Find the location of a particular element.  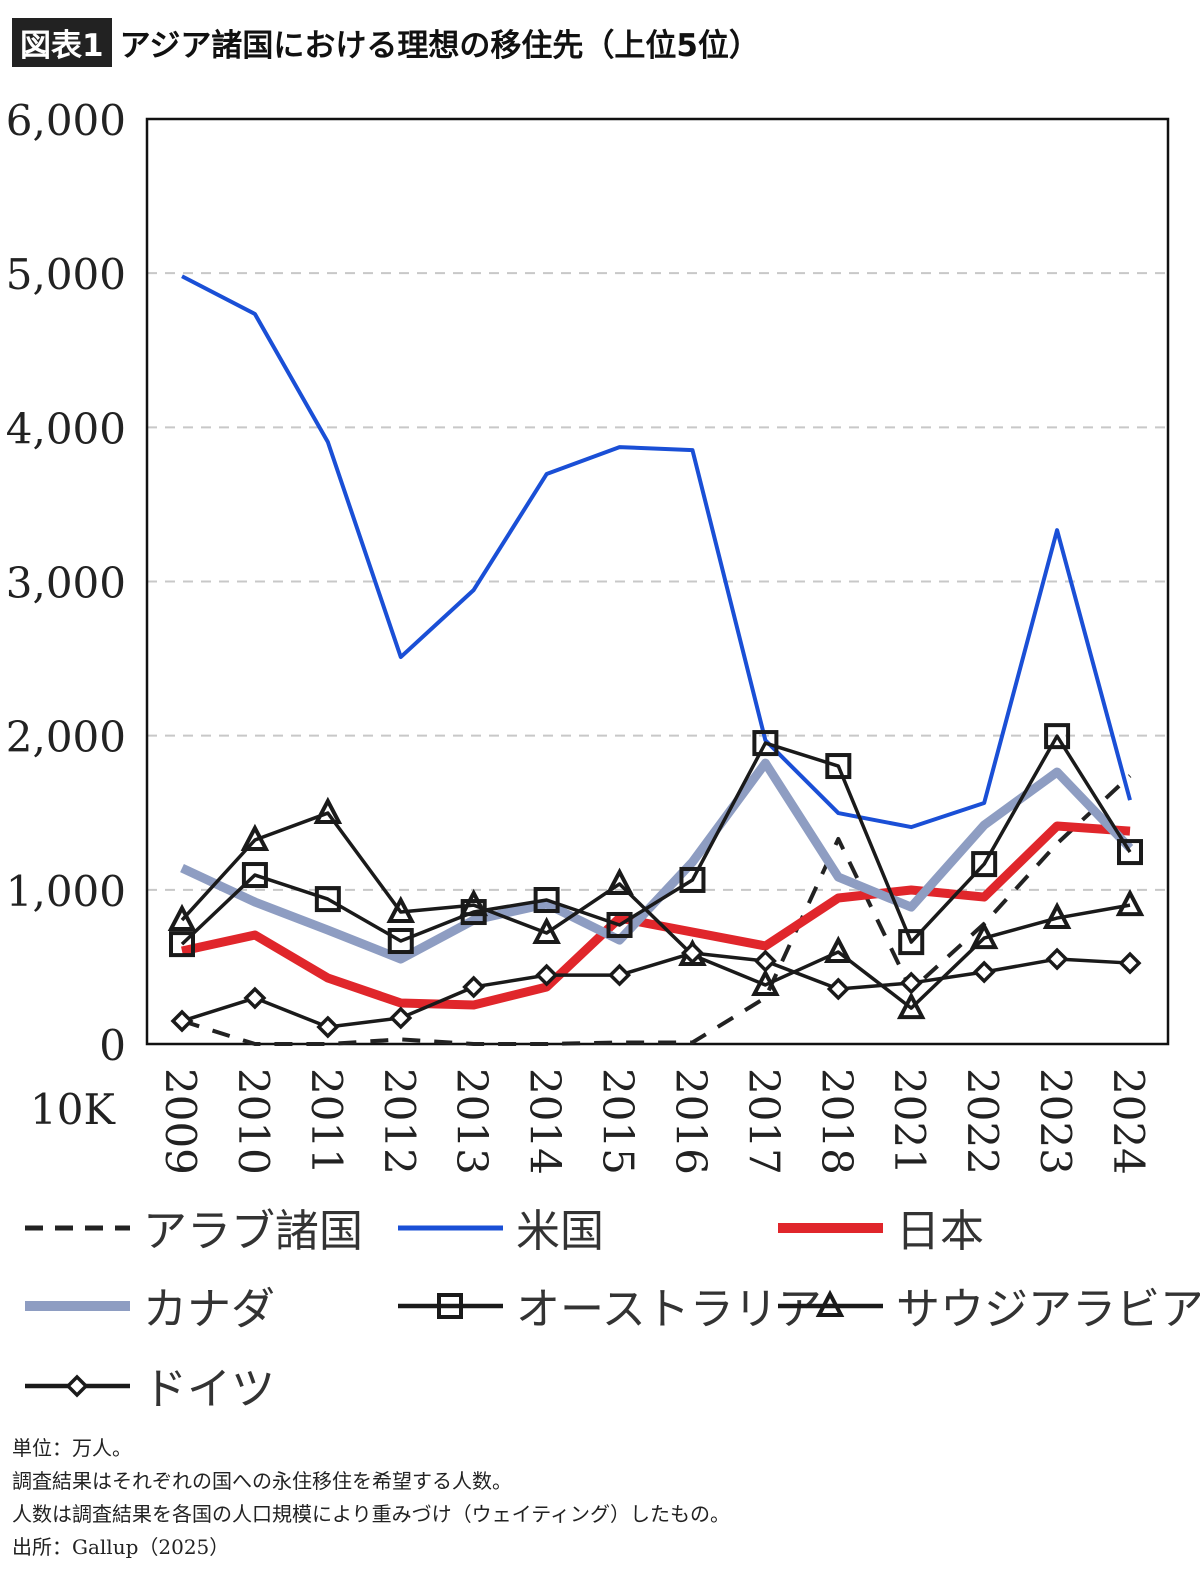

y-tick-label: 5,000 is located at coordinates (66, 274).